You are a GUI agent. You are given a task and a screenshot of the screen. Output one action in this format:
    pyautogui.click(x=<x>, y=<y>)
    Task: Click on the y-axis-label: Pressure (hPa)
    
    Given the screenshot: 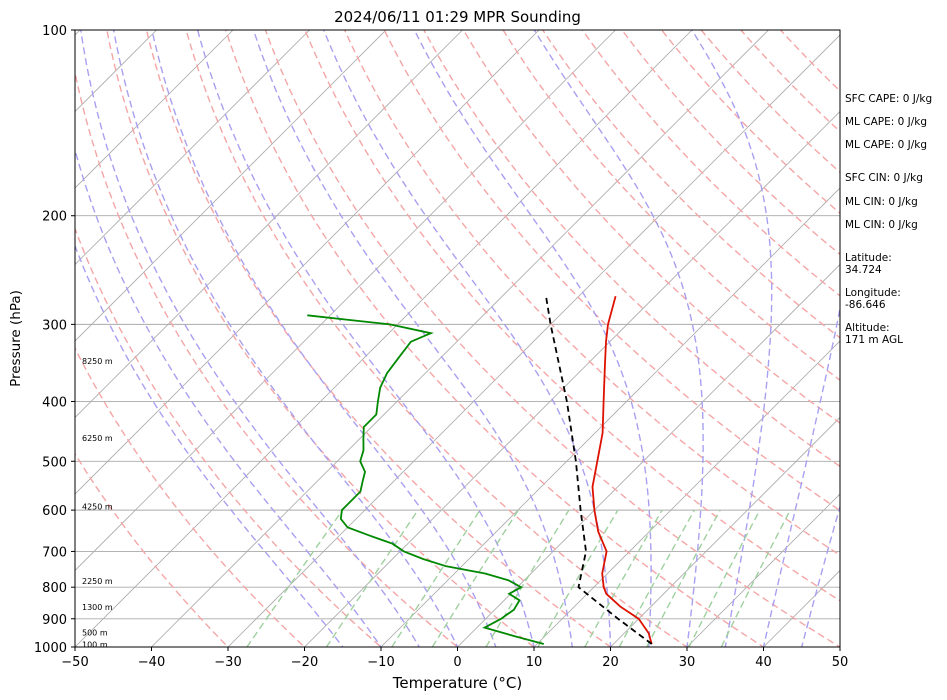 What is the action you would take?
    pyautogui.click(x=16, y=338)
    